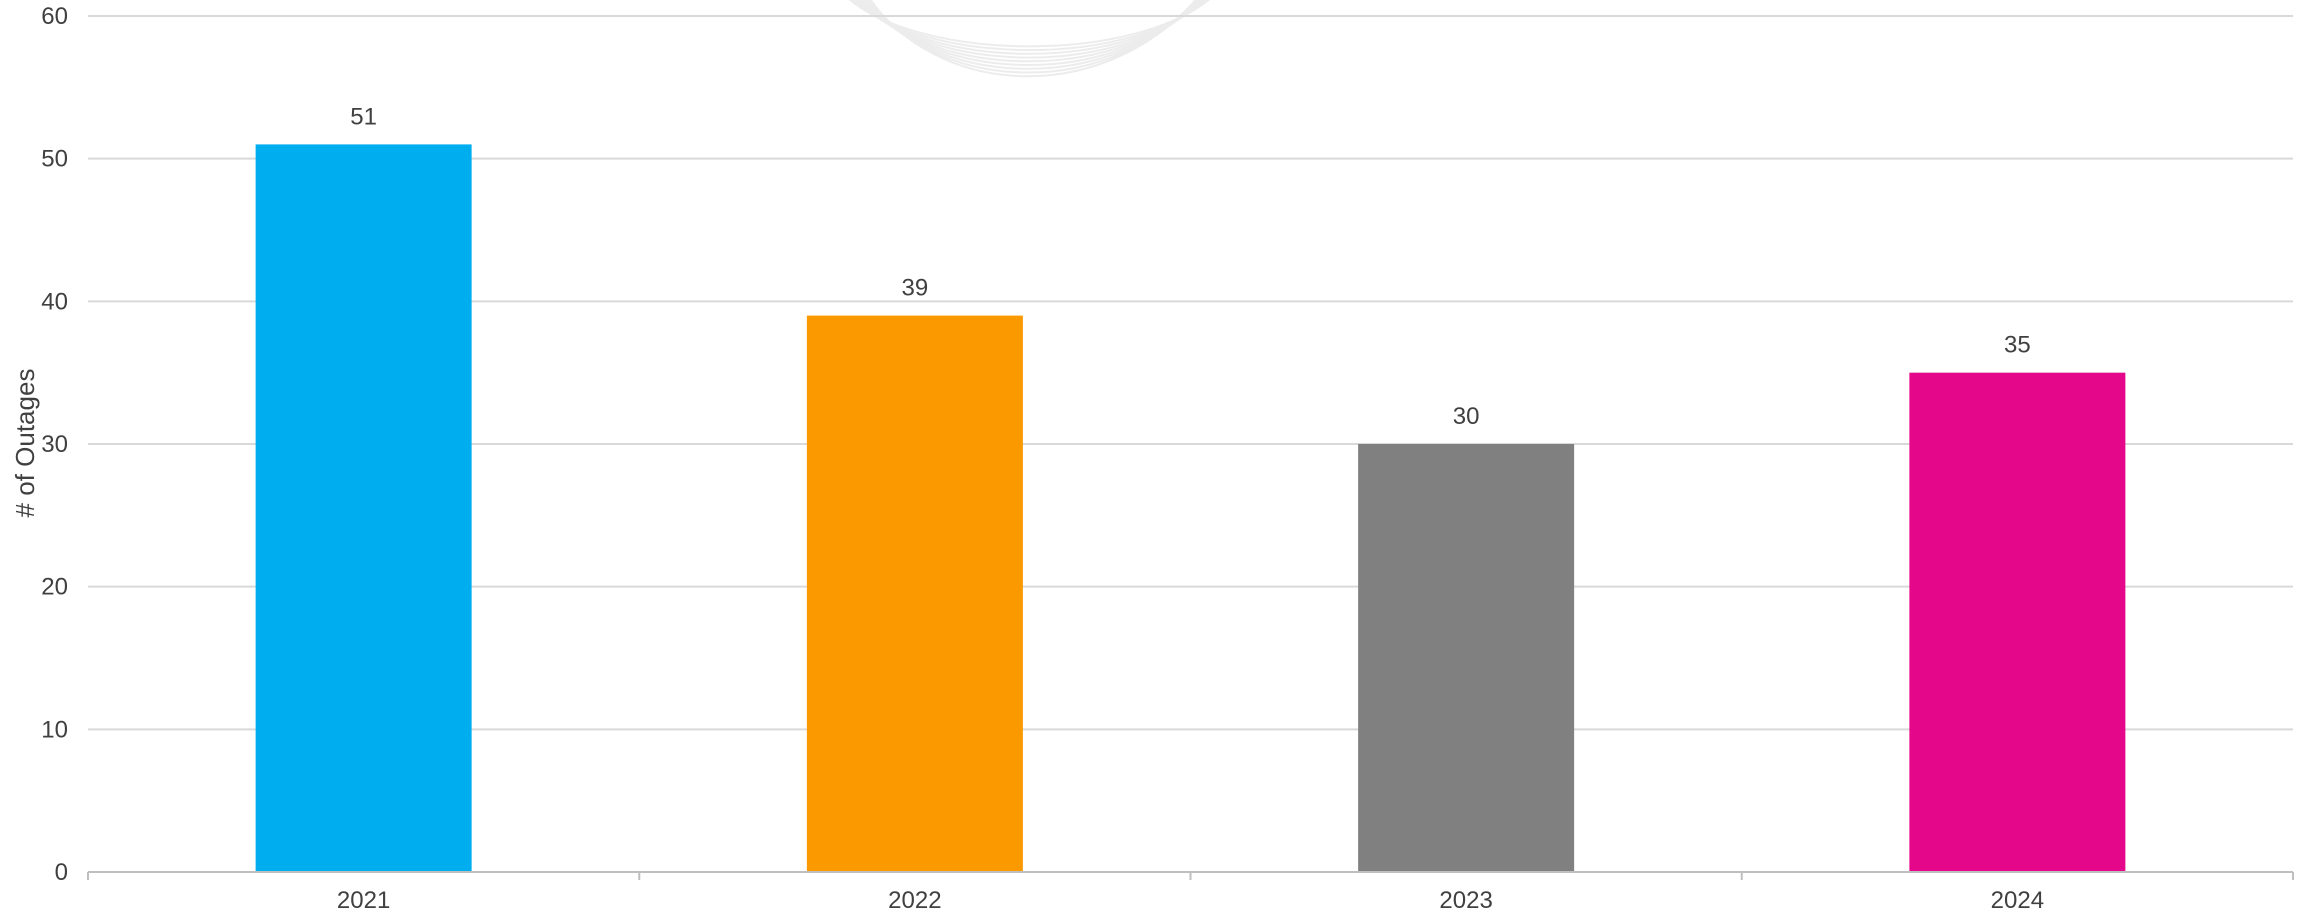 The width and height of the screenshot is (2305, 917). Describe the element at coordinates (1465, 900) in the screenshot. I see `x-tick-label: 2023` at that location.